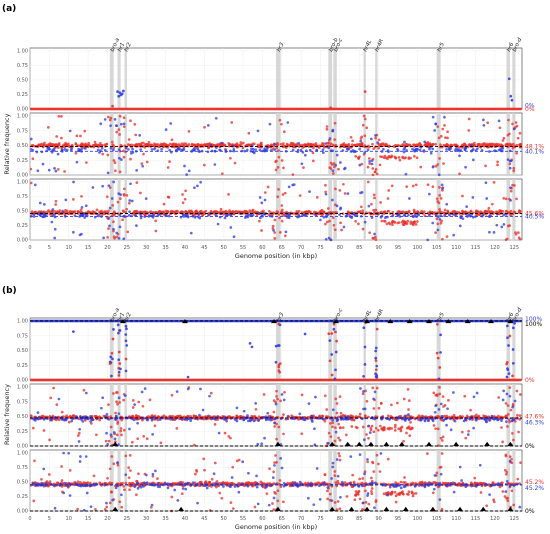 The height and width of the screenshot is (534, 550). What do you see at coordinates (88, 248) in the screenshot?
I see `x-tick-label: 15` at bounding box center [88, 248].